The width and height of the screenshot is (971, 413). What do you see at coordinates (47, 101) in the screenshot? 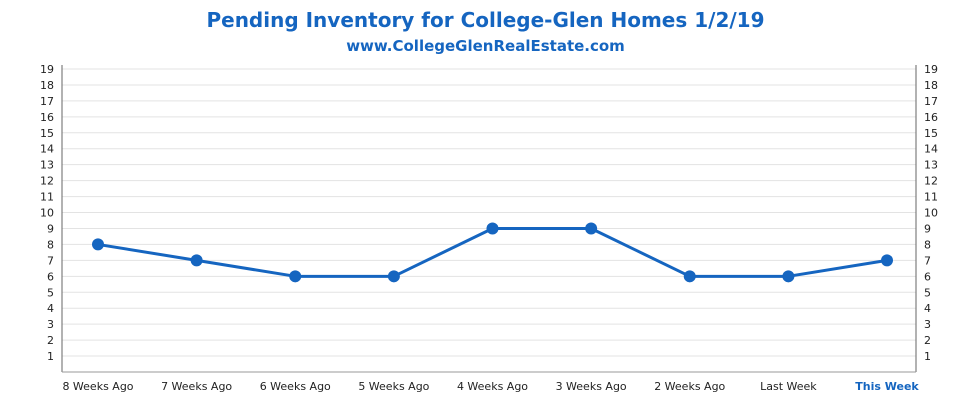
I see `y-tick-label-left: 17` at bounding box center [47, 101].